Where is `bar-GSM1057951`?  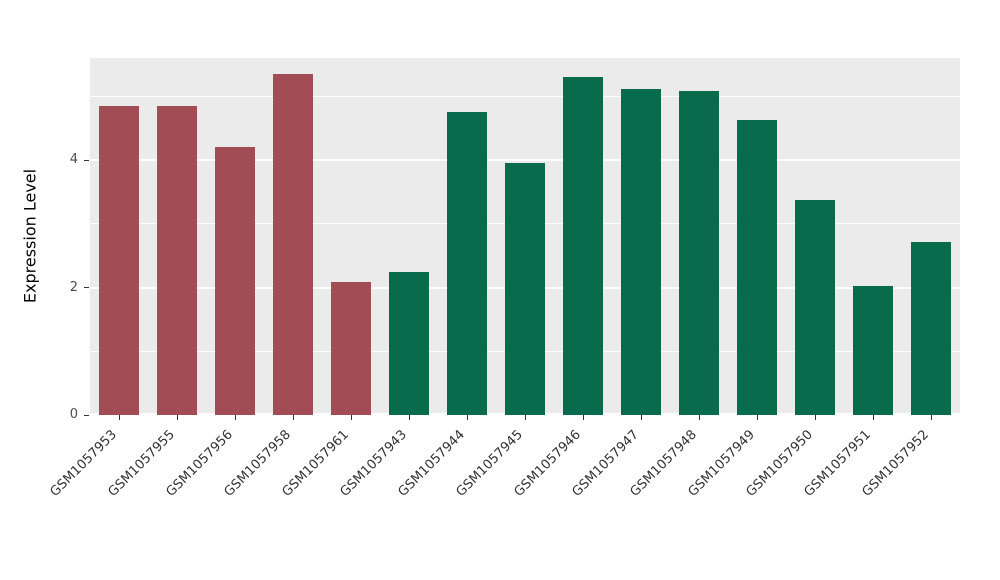 bar-GSM1057951 is located at coordinates (873, 350).